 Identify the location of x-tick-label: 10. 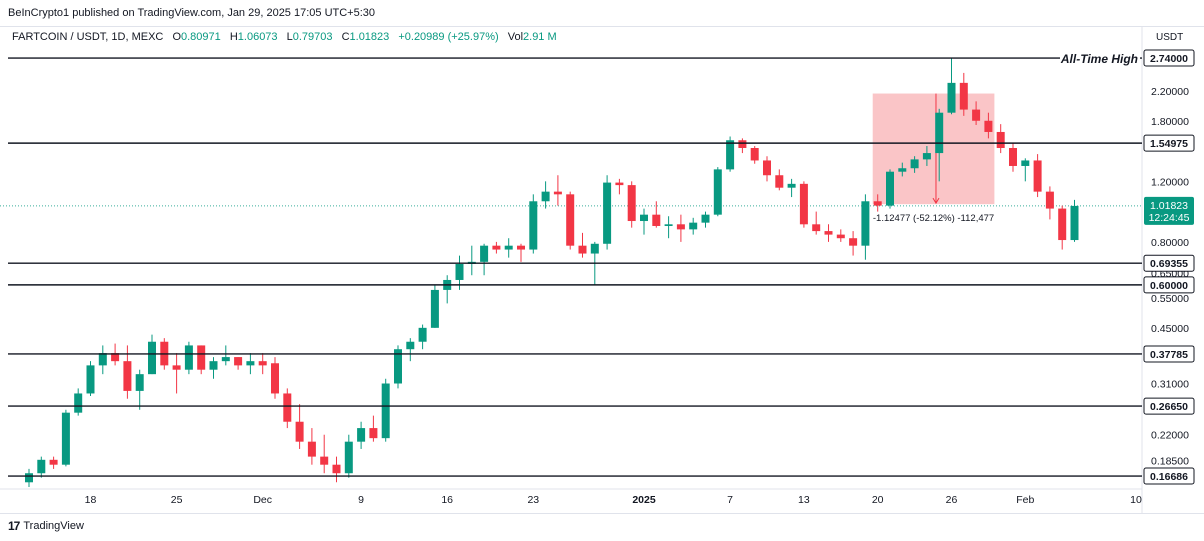
(1136, 500).